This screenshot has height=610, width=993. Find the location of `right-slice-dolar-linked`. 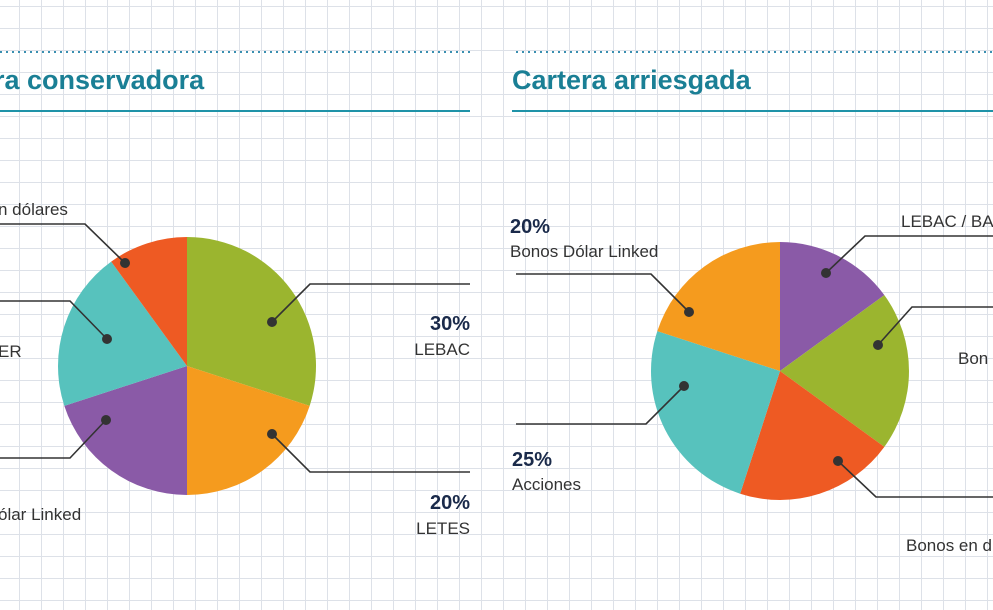

right-slice-dolar-linked is located at coordinates (718, 306).